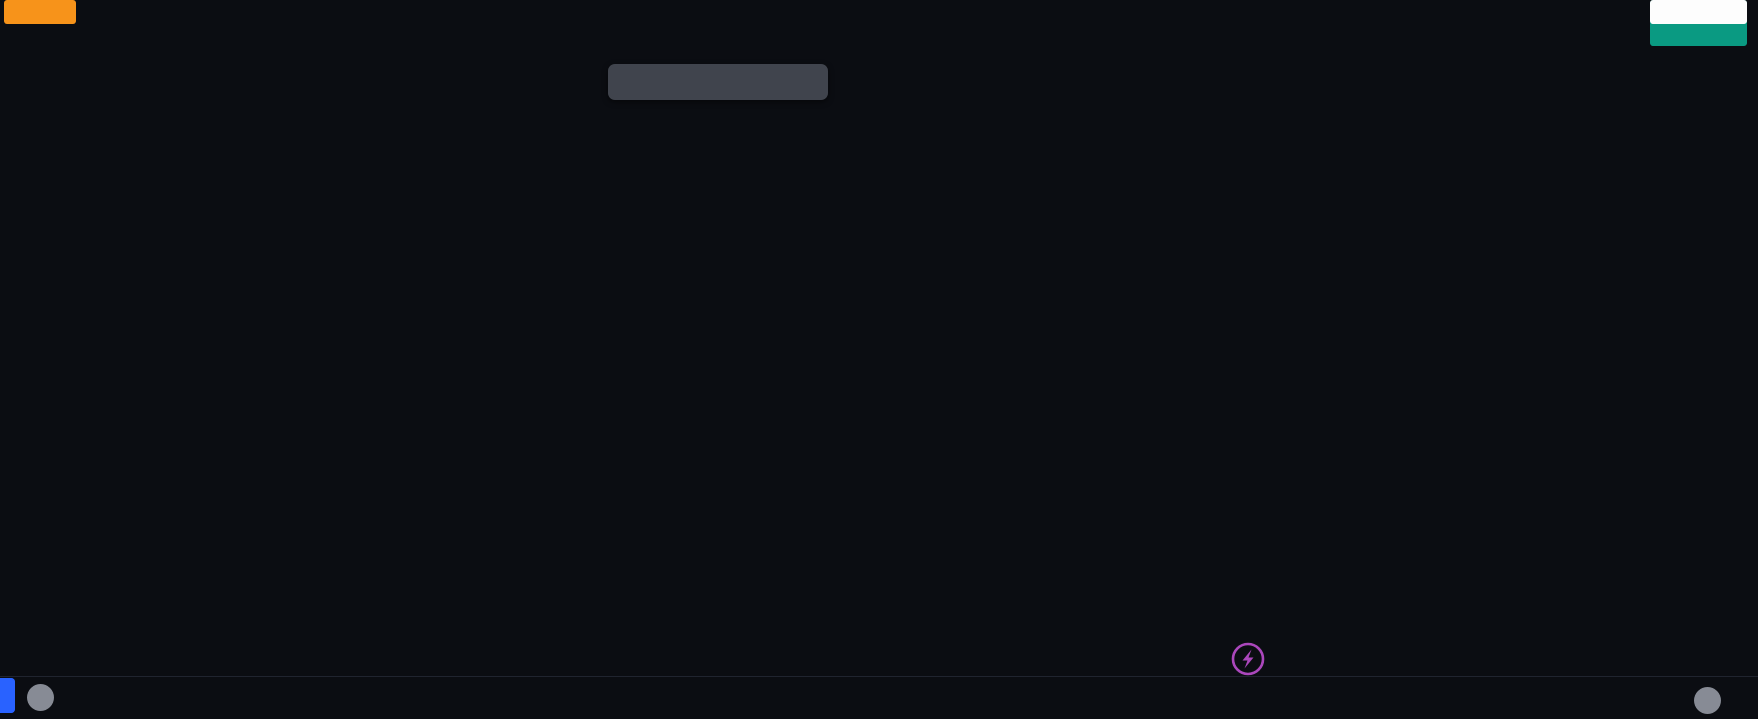 This screenshot has width=1758, height=719. I want to click on lightning-icon, so click(1248, 659).